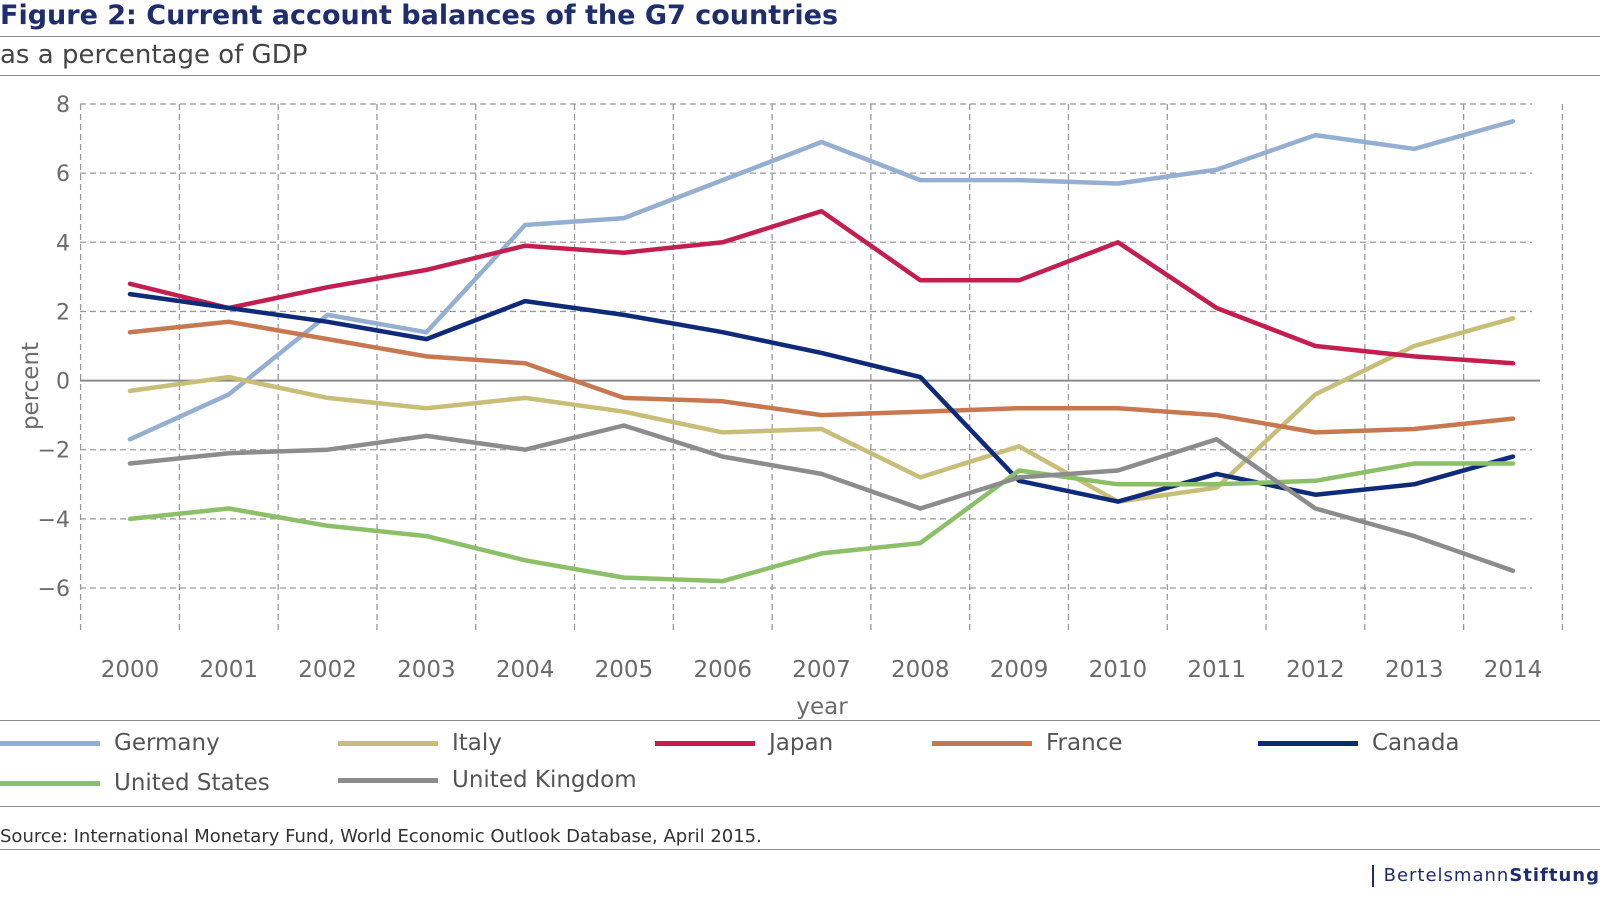 The width and height of the screenshot is (1600, 900). I want to click on x-tick-label: 2009, so click(1019, 670).